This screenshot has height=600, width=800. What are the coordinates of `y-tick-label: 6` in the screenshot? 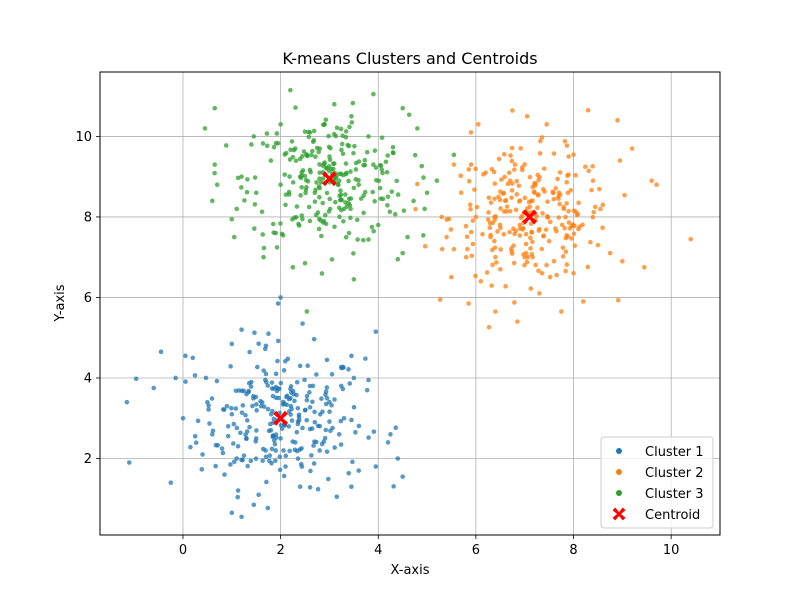 It's located at (88, 298).